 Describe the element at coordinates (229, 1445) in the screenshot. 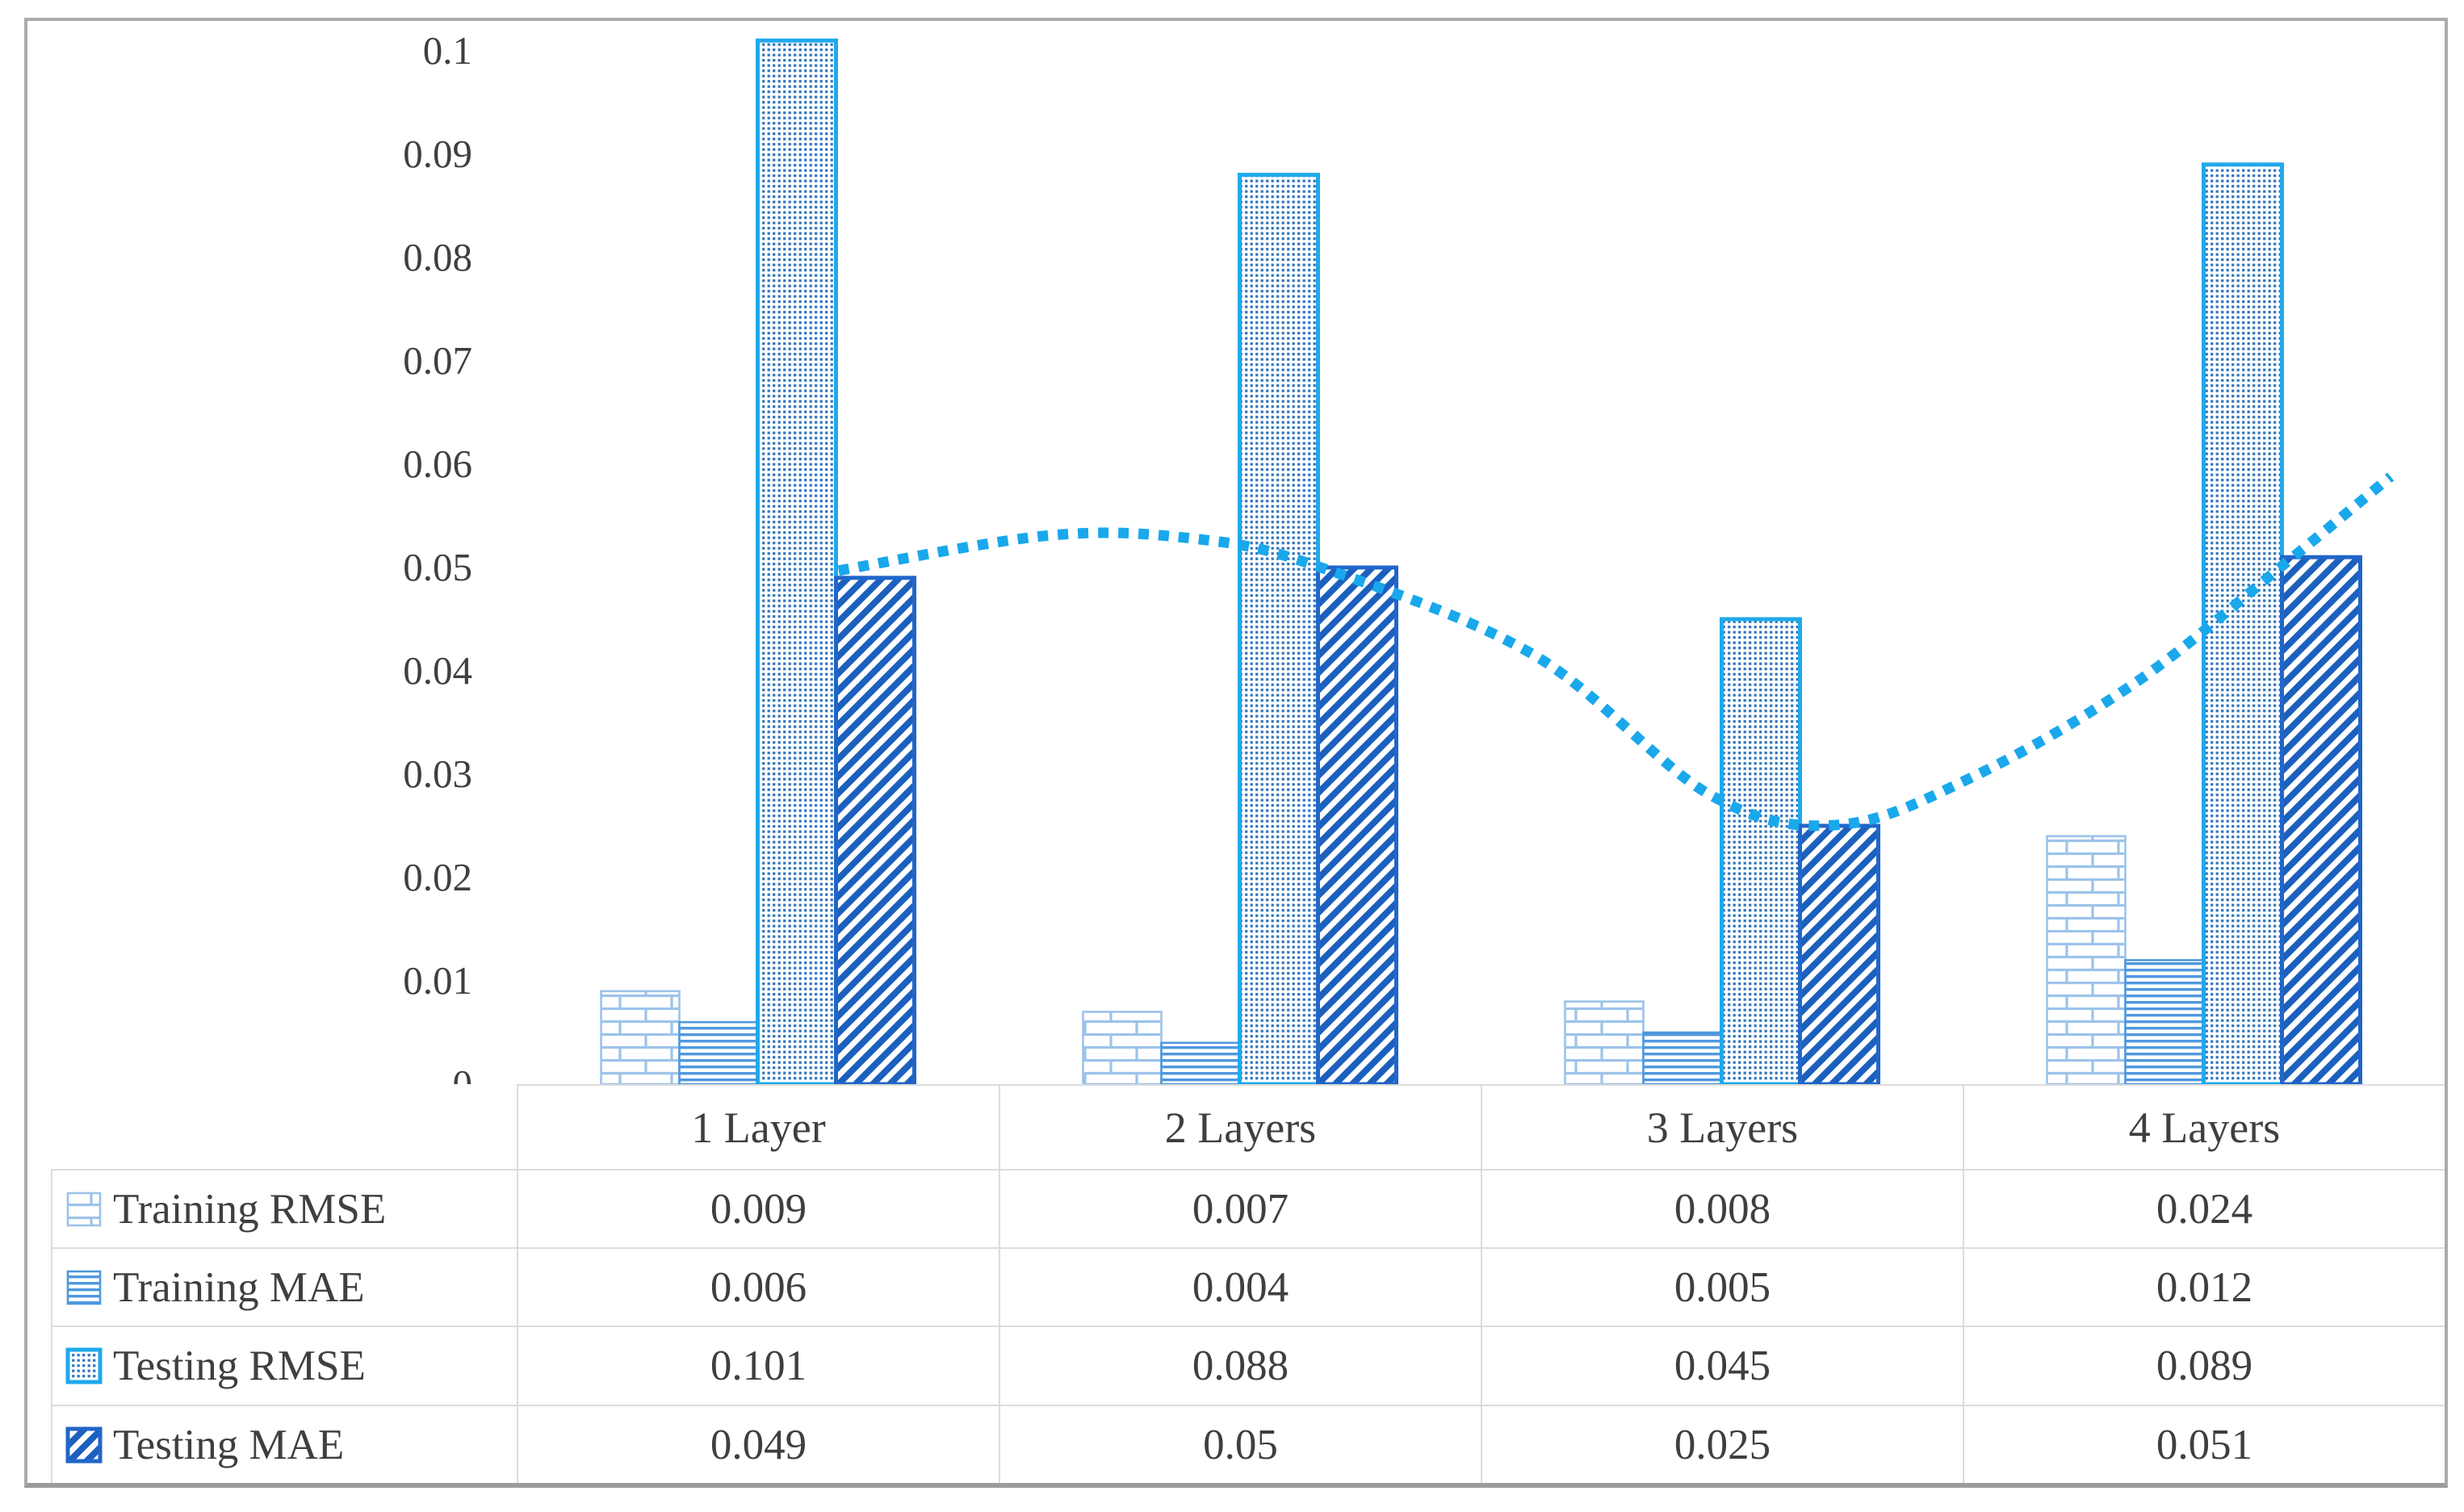

I see `legend-label: Testing MAE` at that location.